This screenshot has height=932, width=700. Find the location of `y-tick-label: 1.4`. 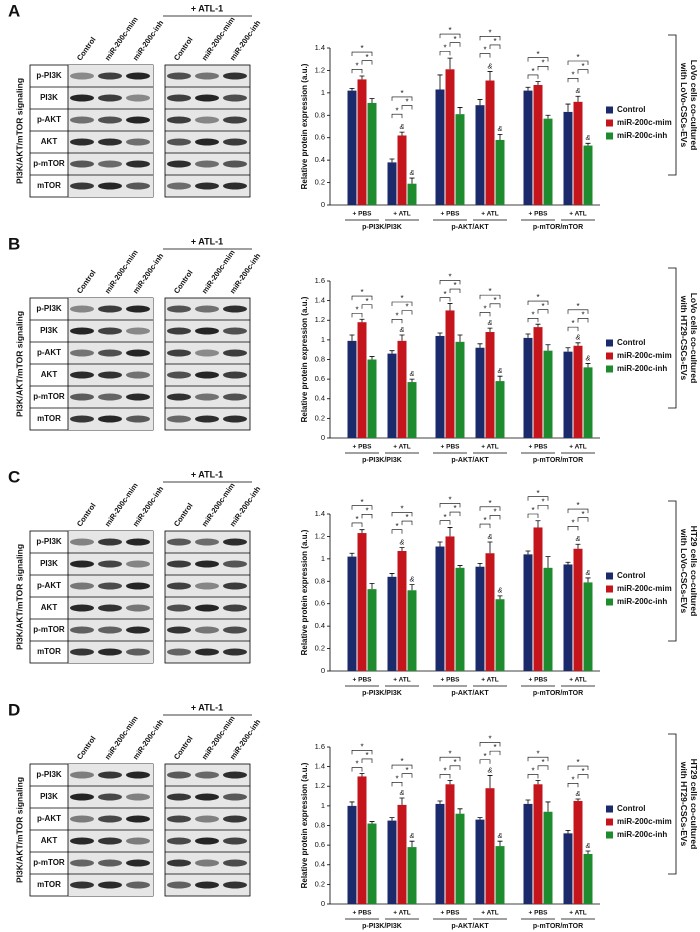

y-tick-label: 1.4 is located at coordinates (320, 47).